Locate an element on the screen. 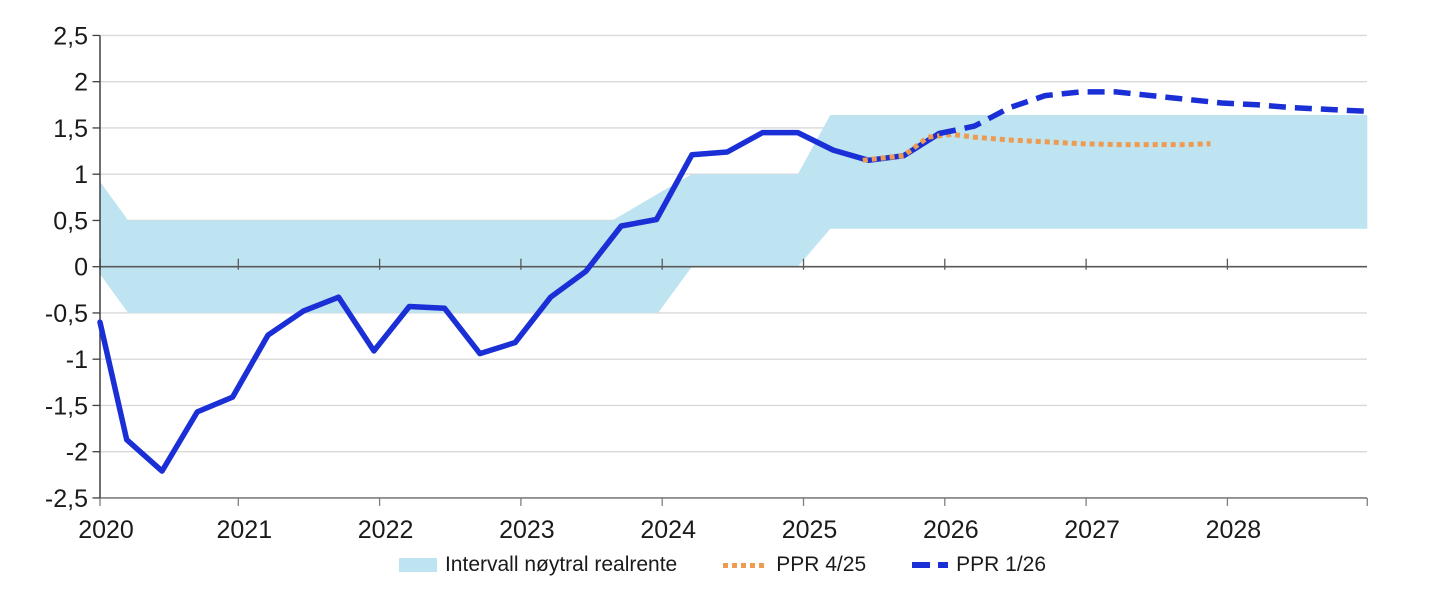 Image resolution: width=1445 pixels, height=591 pixels. legend-item-band: Intervall nøytral realrente is located at coordinates (538, 565).